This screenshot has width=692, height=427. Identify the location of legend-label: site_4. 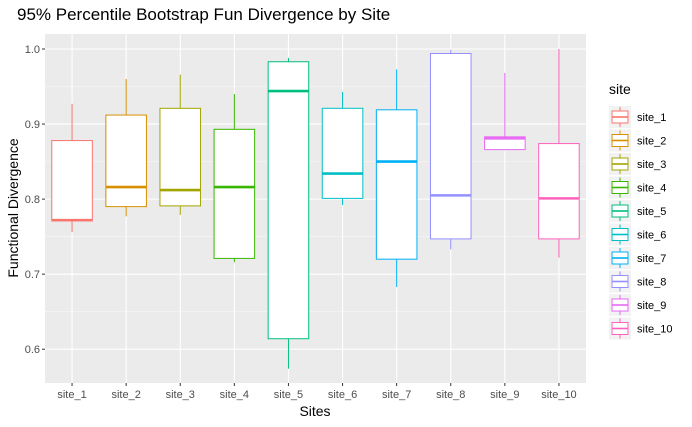
(651, 189).